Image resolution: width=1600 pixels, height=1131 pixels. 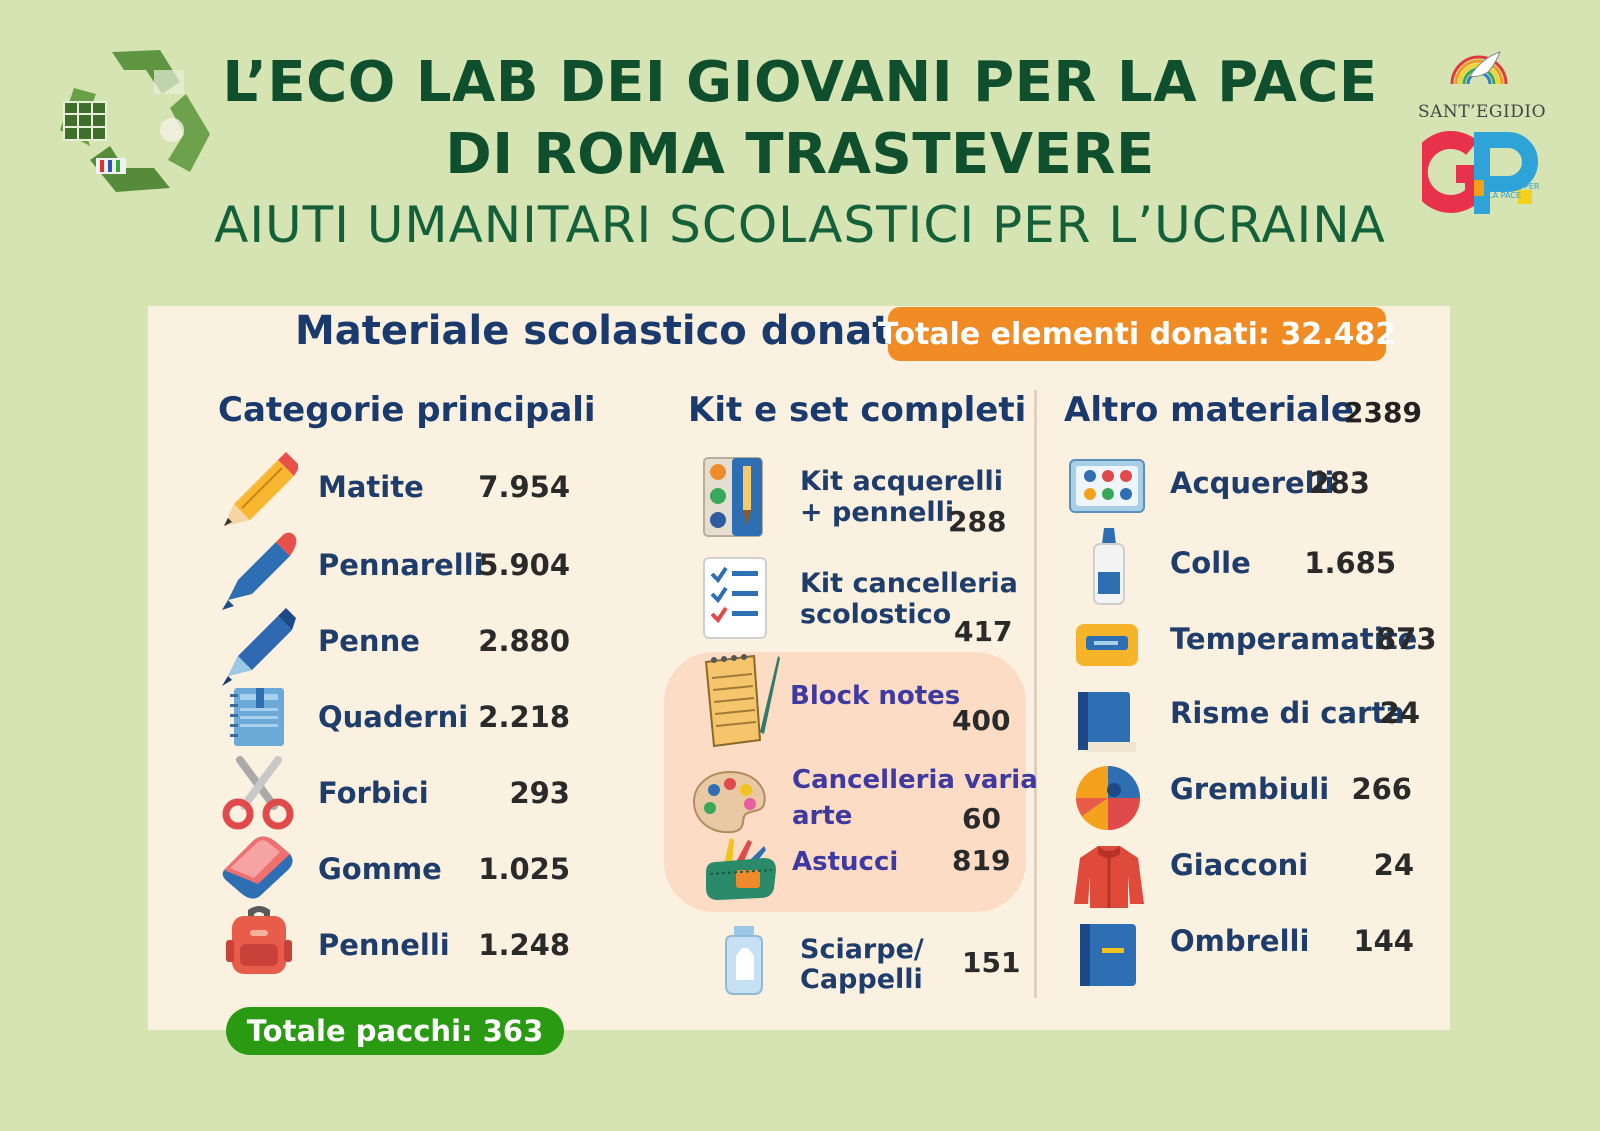 I want to click on kits-heading: Kit e set completi, so click(x=857, y=410).